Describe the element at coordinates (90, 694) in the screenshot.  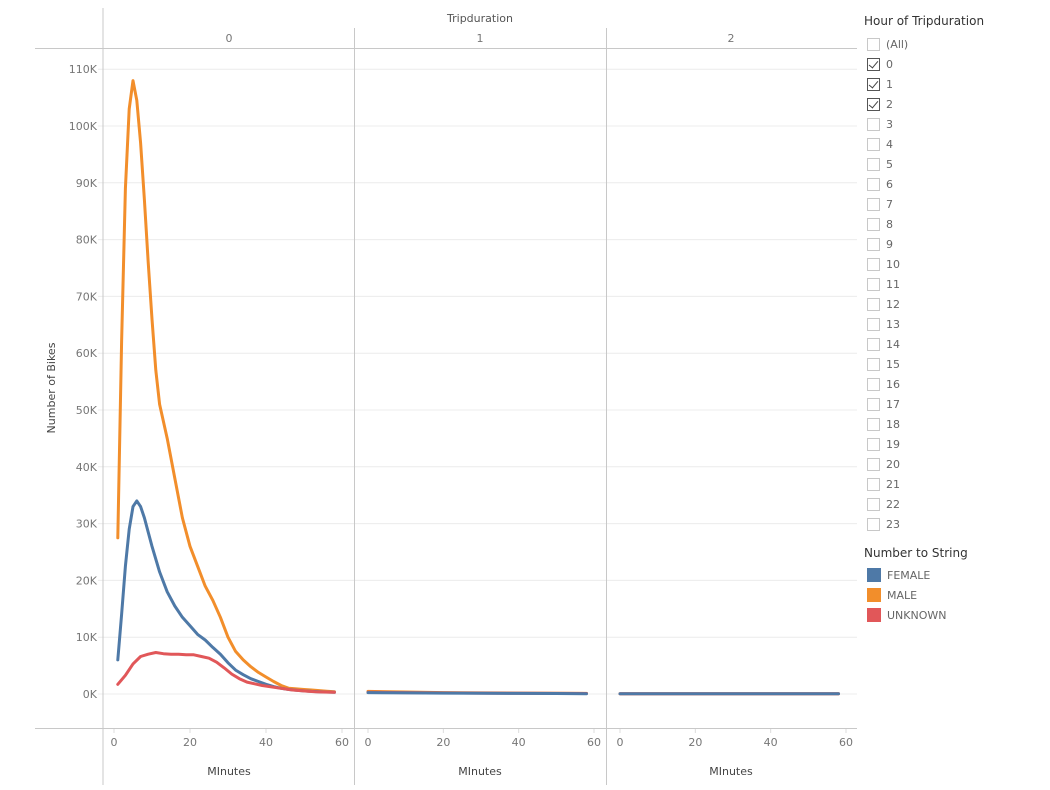
I see `y-tick-label: 0K` at that location.